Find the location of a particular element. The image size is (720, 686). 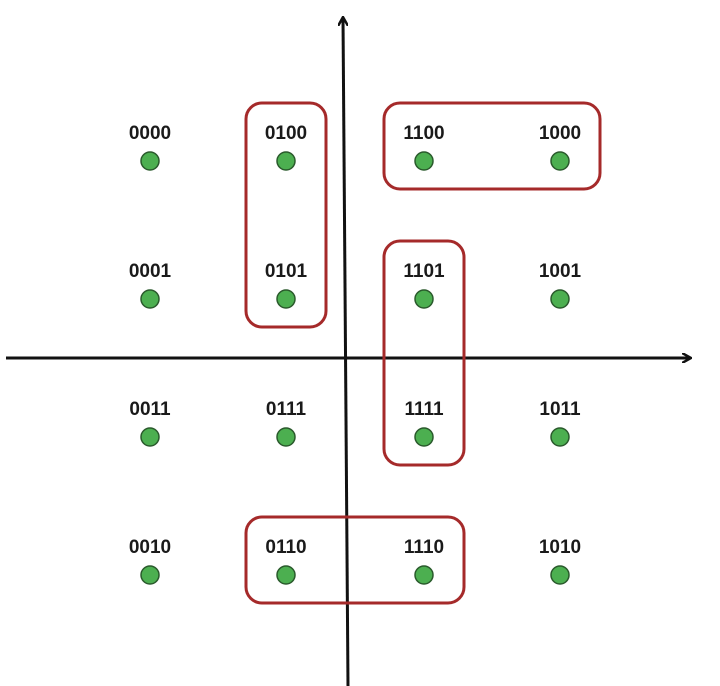

point-label: 0111 is located at coordinates (286, 409).